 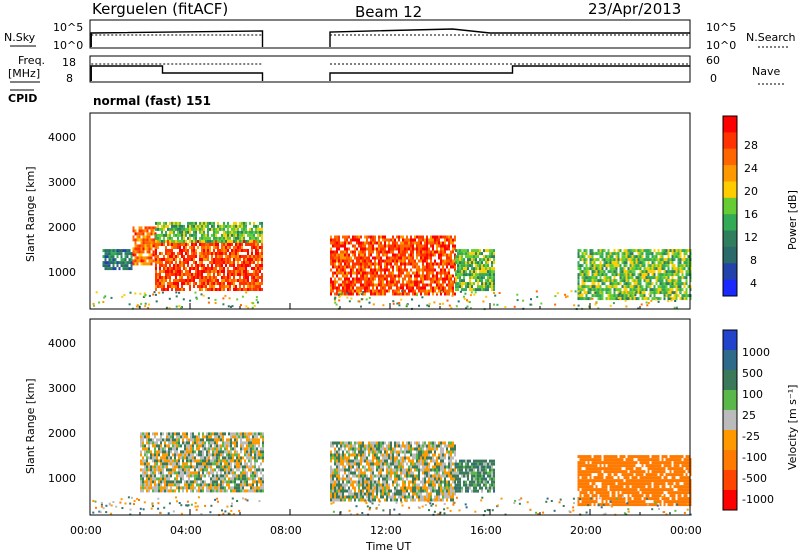 I want to click on power-echo-cell-r1, so click(x=133, y=231).